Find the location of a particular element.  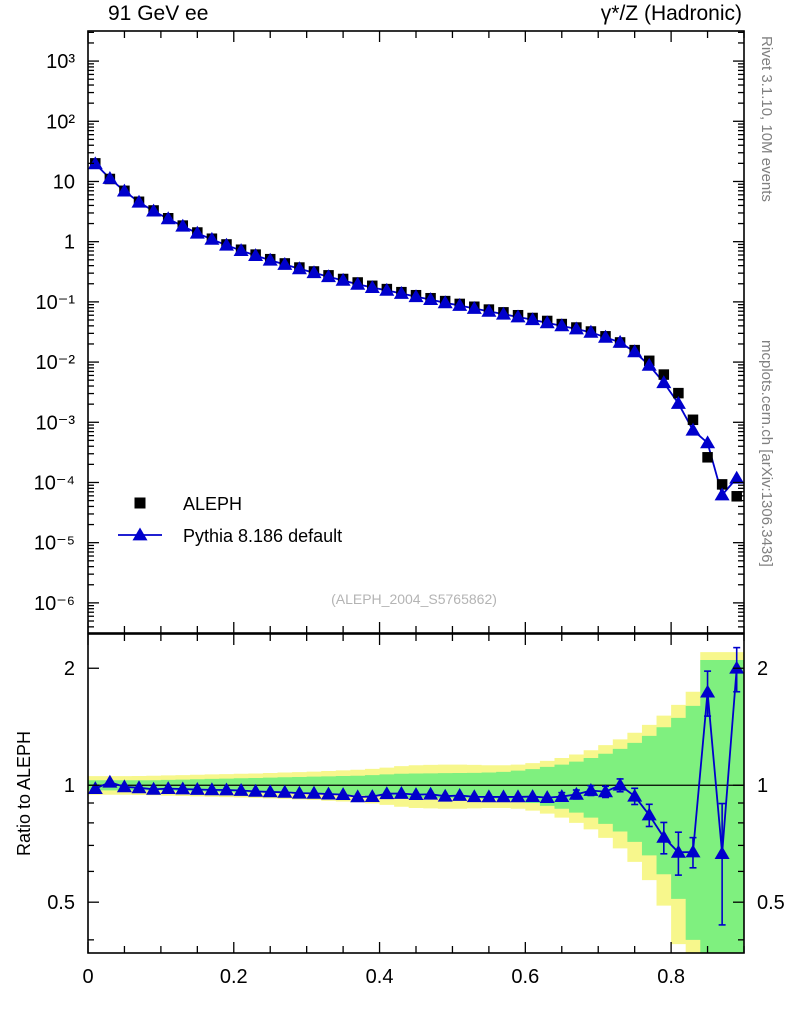

ratio-axis-title: Ratio to ALEPH is located at coordinates (24, 793).